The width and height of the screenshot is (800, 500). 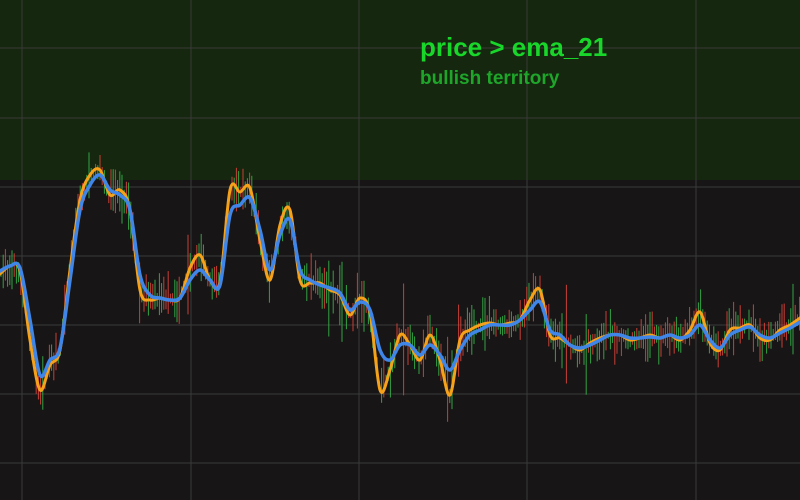 I want to click on signal-subtitle: bullish territory, so click(x=490, y=78).